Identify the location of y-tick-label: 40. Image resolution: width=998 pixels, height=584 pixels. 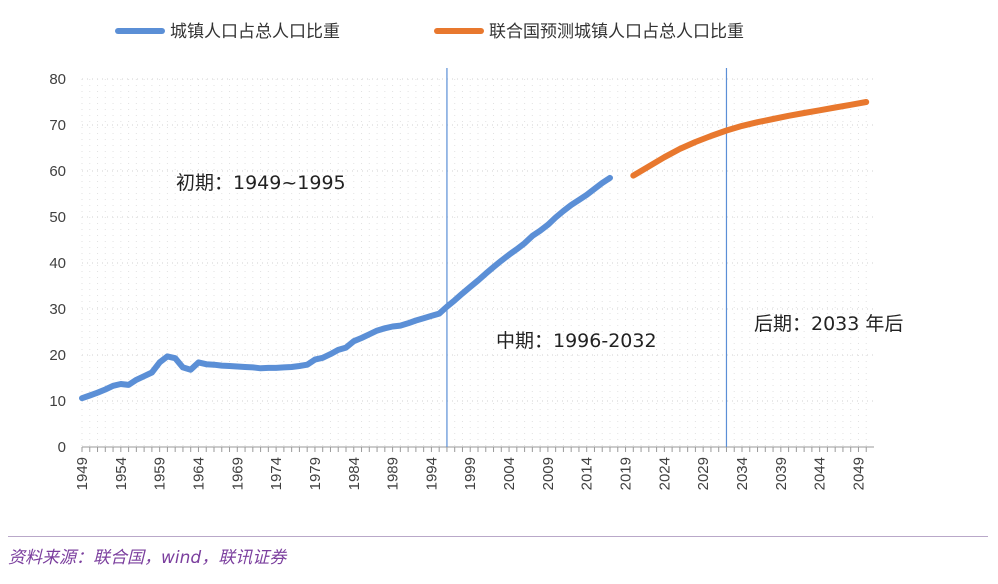
(57, 263).